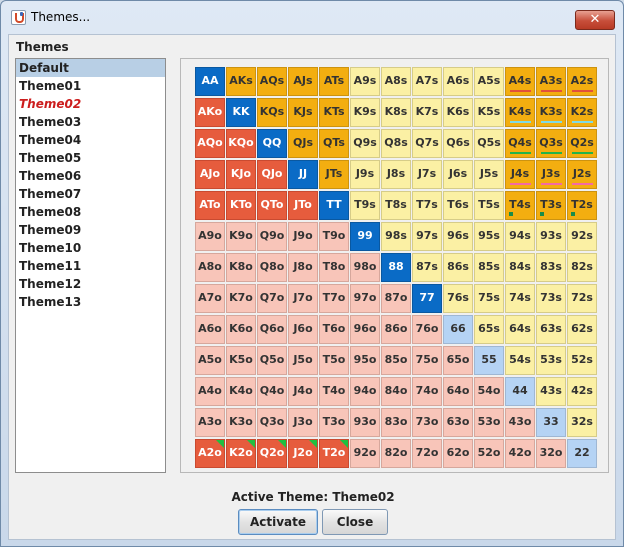 This screenshot has width=624, height=547. I want to click on hand-cell: 64s, so click(520, 329).